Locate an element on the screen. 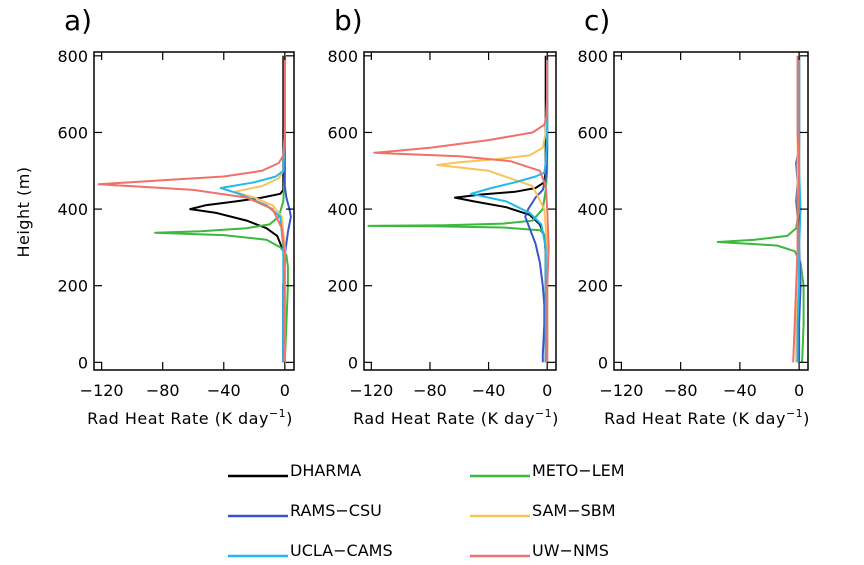 The height and width of the screenshot is (565, 864). series-line-dharma is located at coordinates (500, 209).